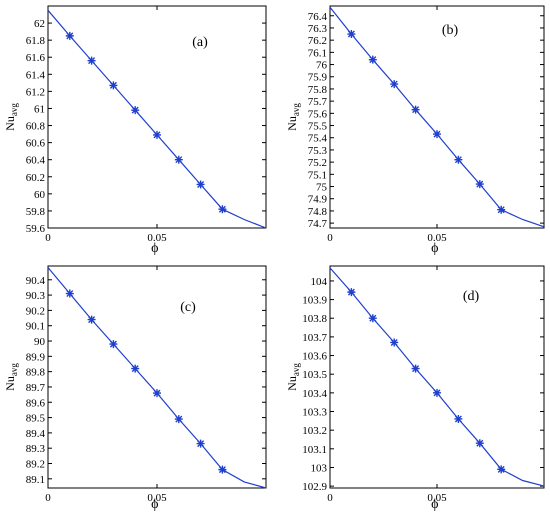 This screenshot has height=516, width=550. Describe the element at coordinates (318, 29) in the screenshot. I see `y-tick-label: 76.3` at that location.